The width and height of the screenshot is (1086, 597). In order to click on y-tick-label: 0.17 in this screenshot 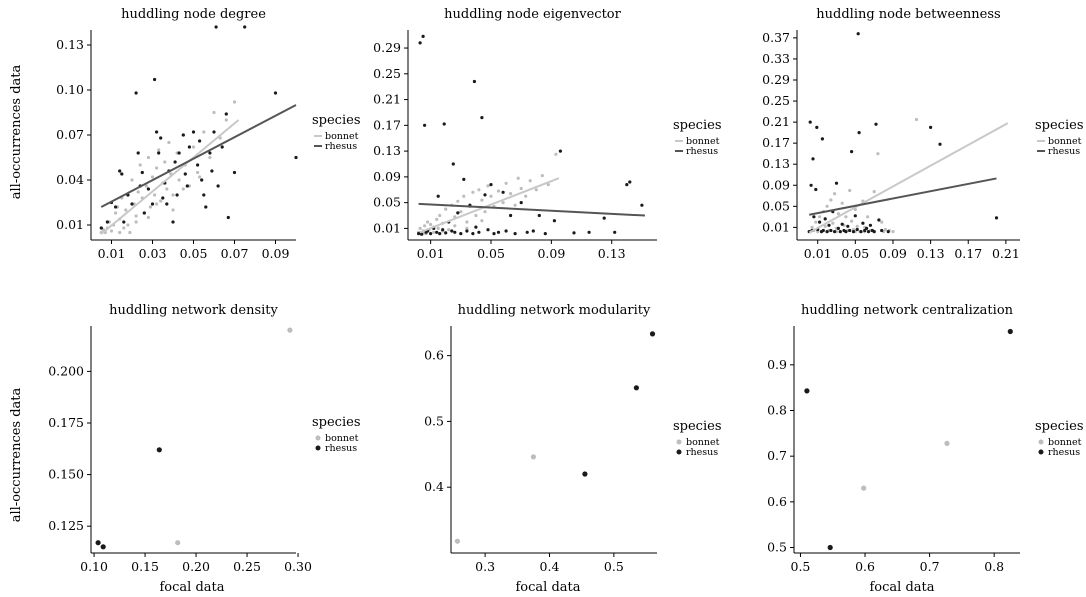, I will do `click(776, 142)`.